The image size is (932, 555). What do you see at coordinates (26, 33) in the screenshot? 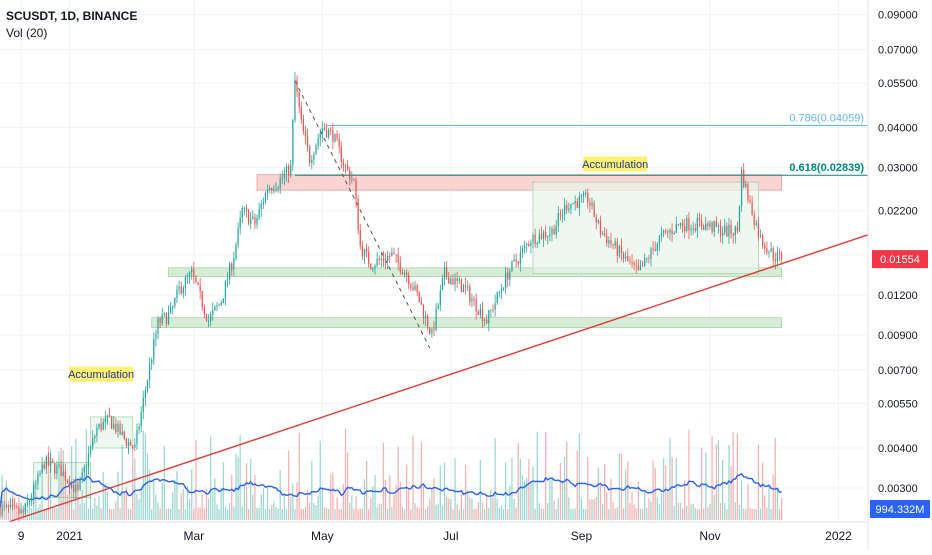
I see `volume-indicator-title: Vol (20)` at bounding box center [26, 33].